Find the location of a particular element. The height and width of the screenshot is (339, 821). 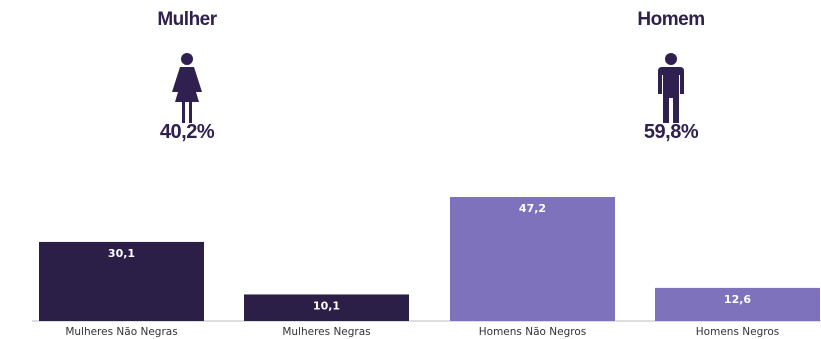

bar-value-label-2: 47,2 is located at coordinates (532, 208).